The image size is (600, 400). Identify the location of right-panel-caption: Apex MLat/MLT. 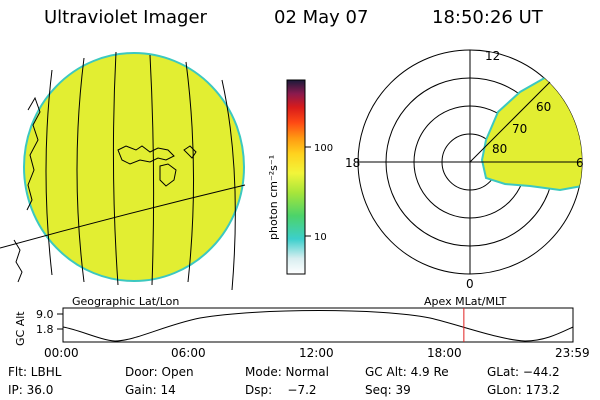
(465, 301).